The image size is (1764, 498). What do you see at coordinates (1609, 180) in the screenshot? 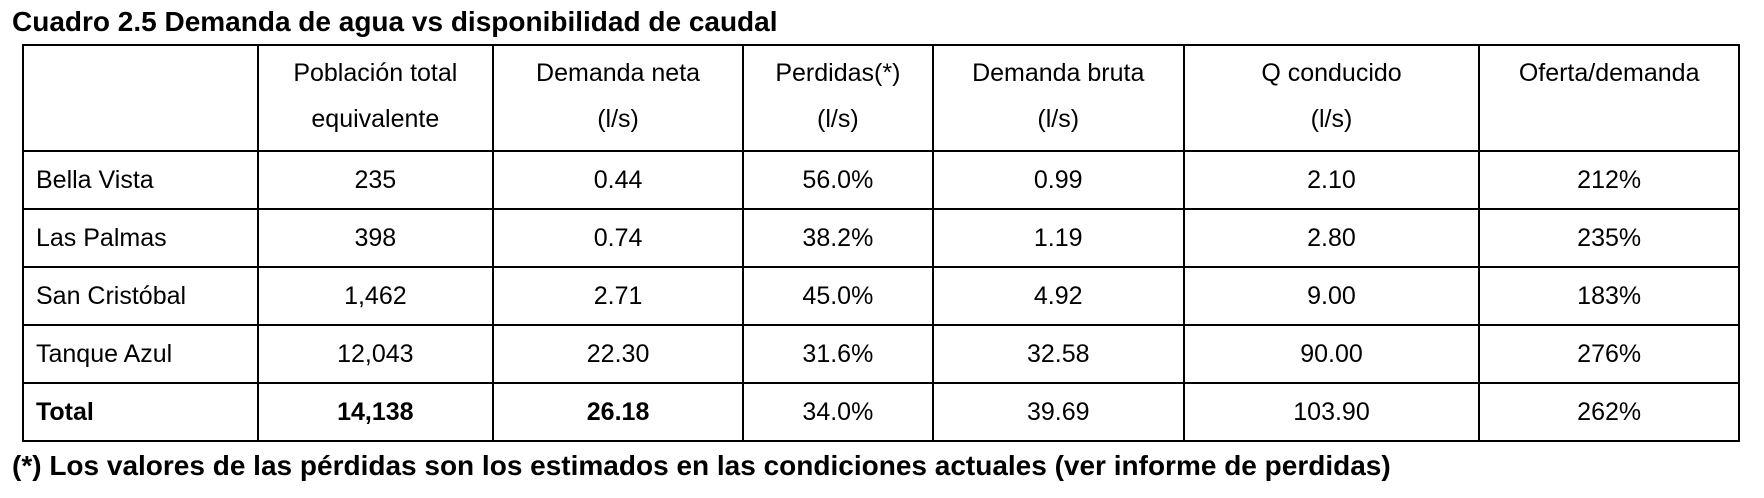
I see `table-cell: 212%` at bounding box center [1609, 180].